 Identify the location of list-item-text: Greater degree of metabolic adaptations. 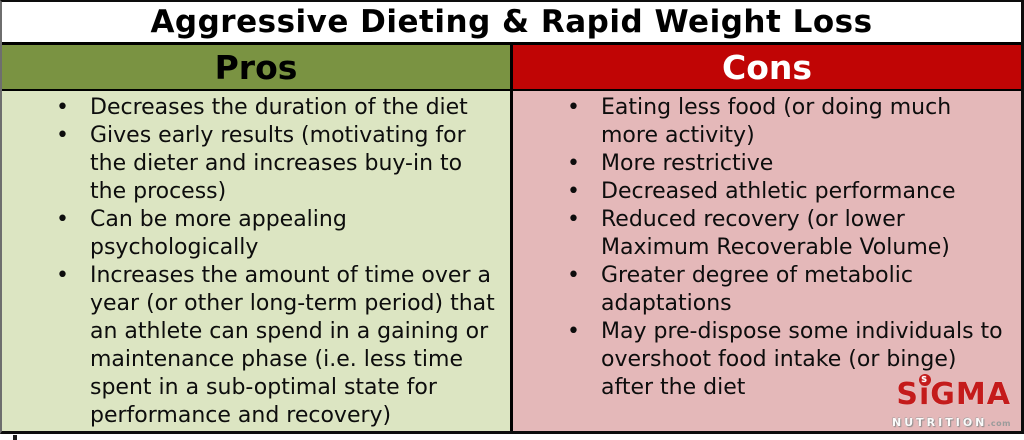
(757, 289).